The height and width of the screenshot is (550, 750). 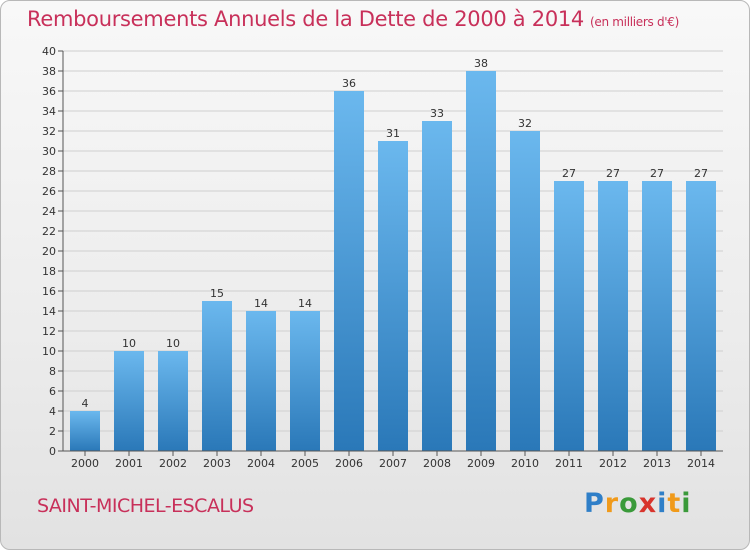 I want to click on y-tick-label: 38, so click(x=49, y=71).